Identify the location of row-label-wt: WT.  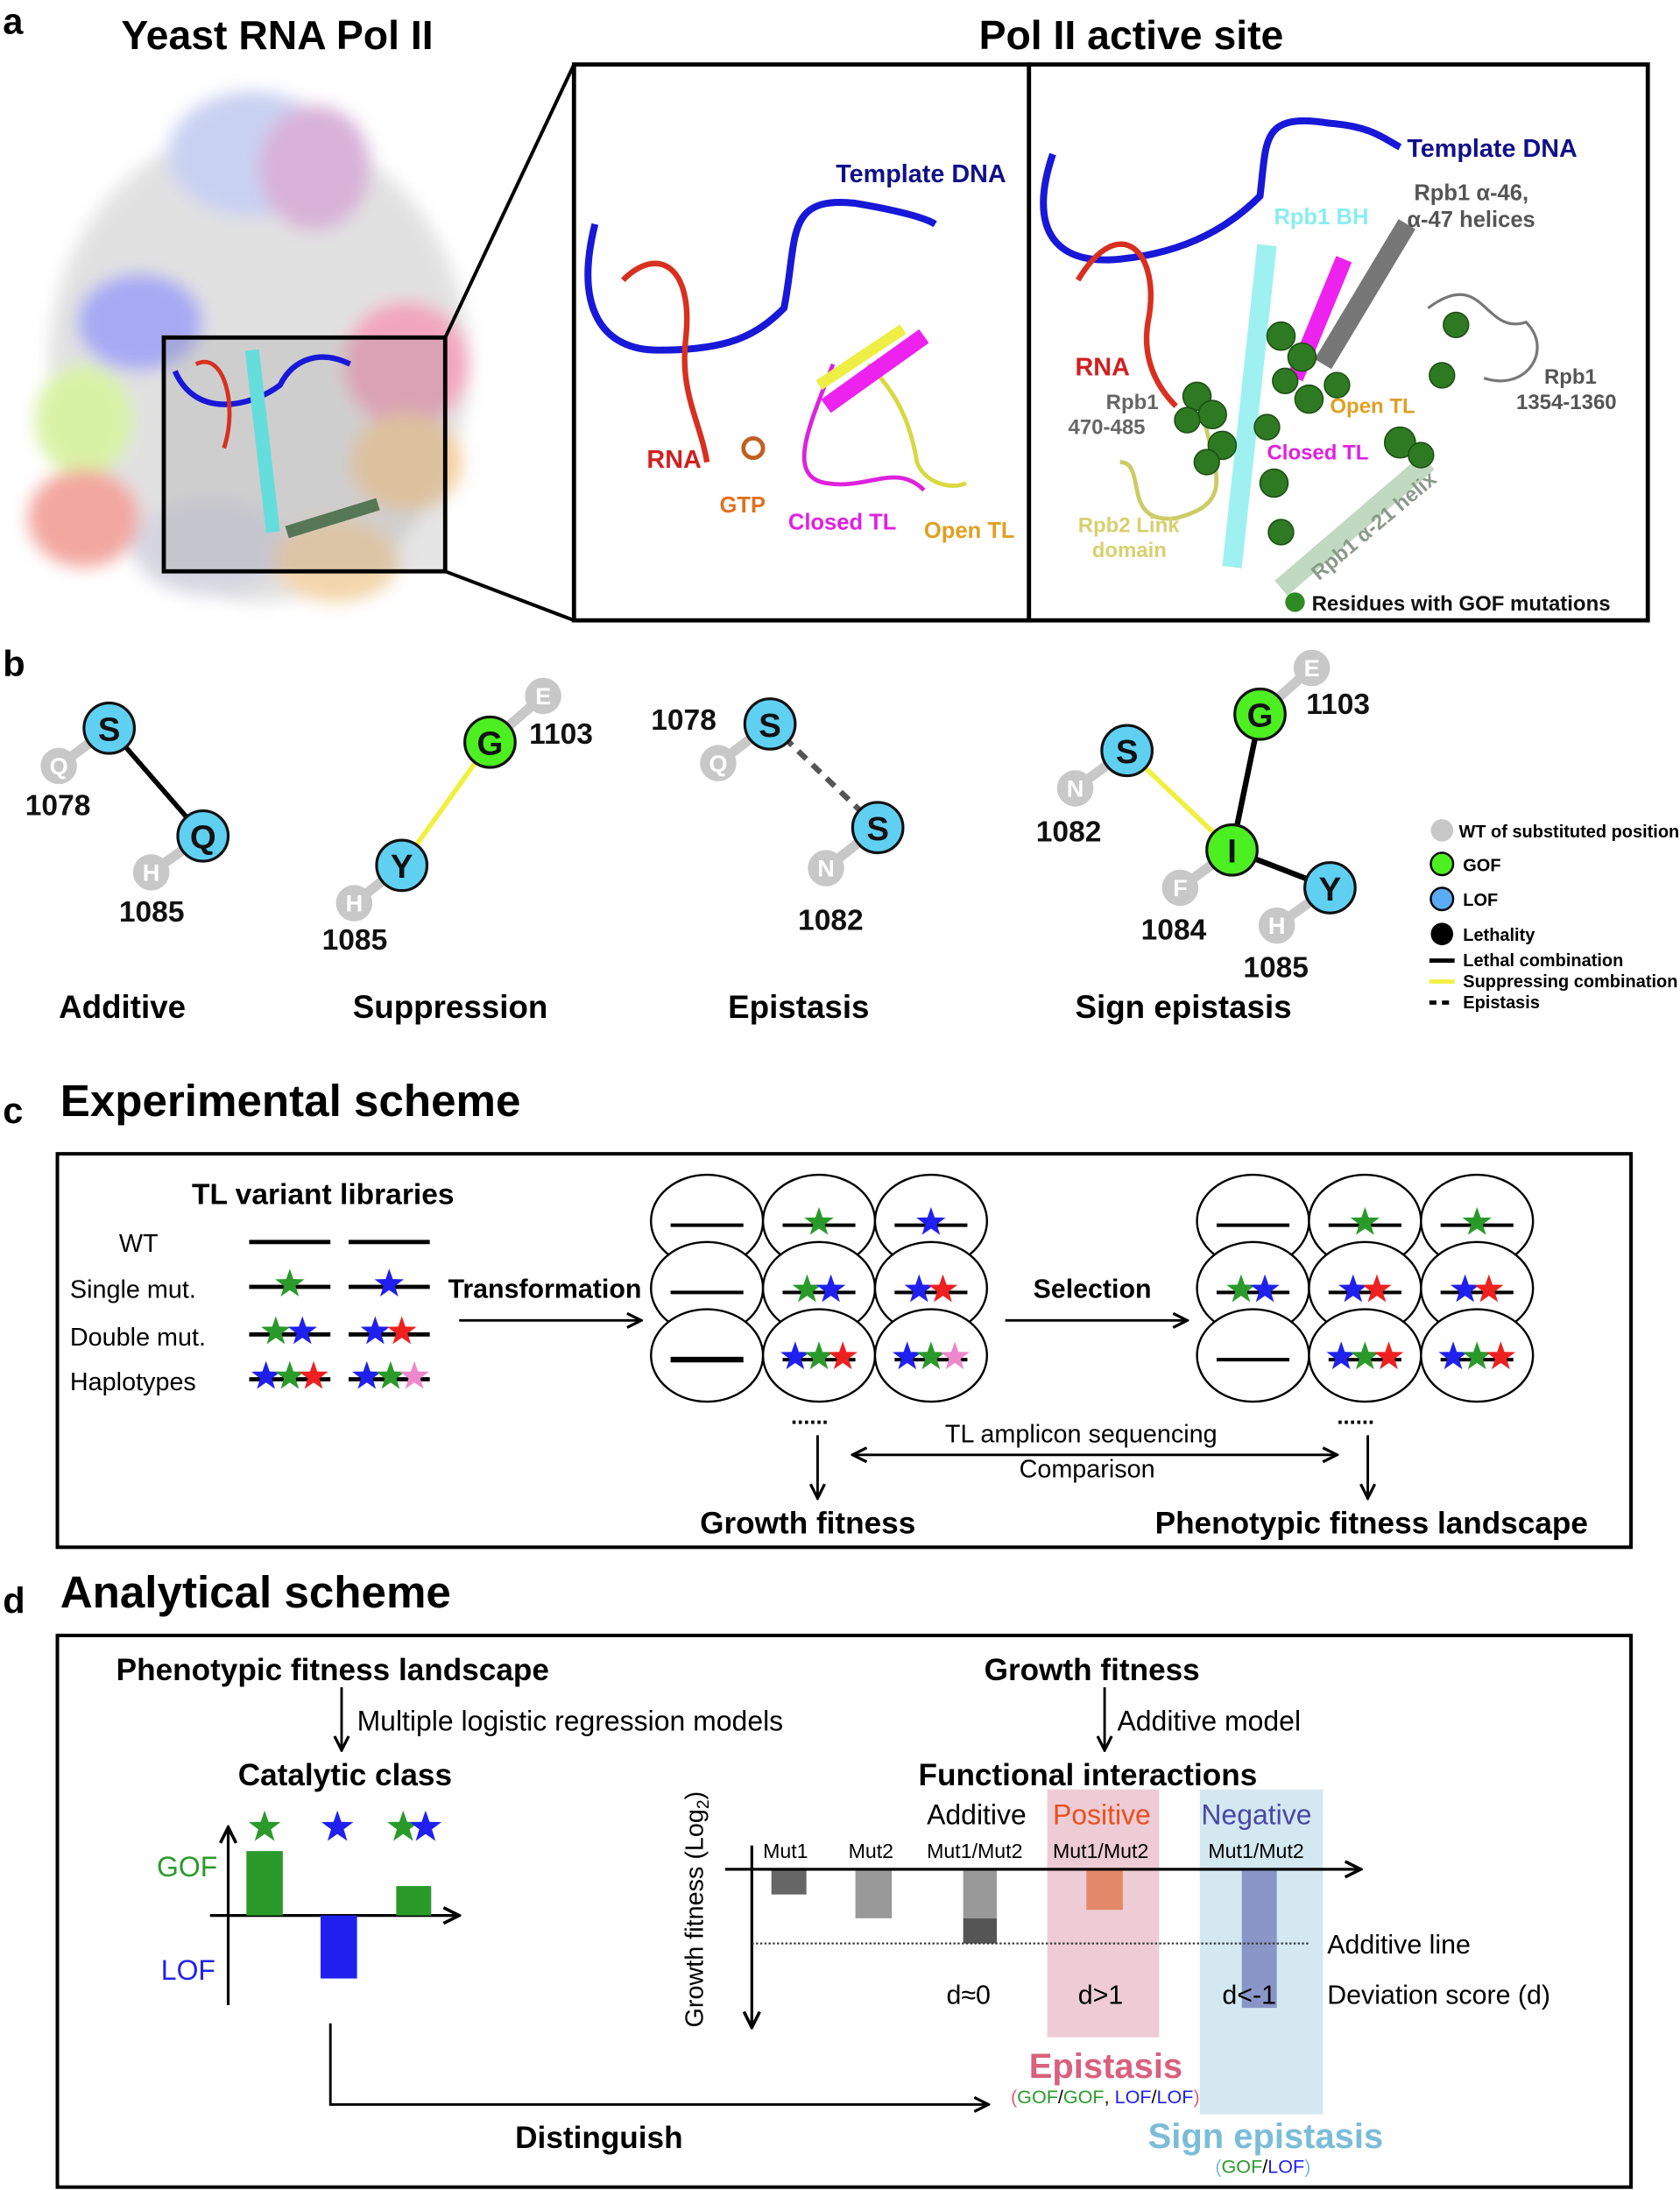
(139, 1244).